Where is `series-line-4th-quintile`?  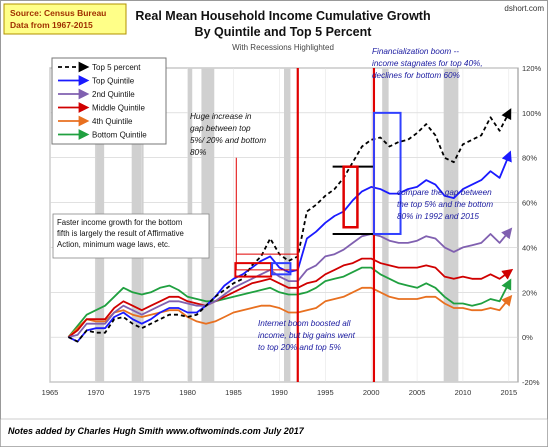
series-line-4th-quintile is located at coordinates (290, 312).